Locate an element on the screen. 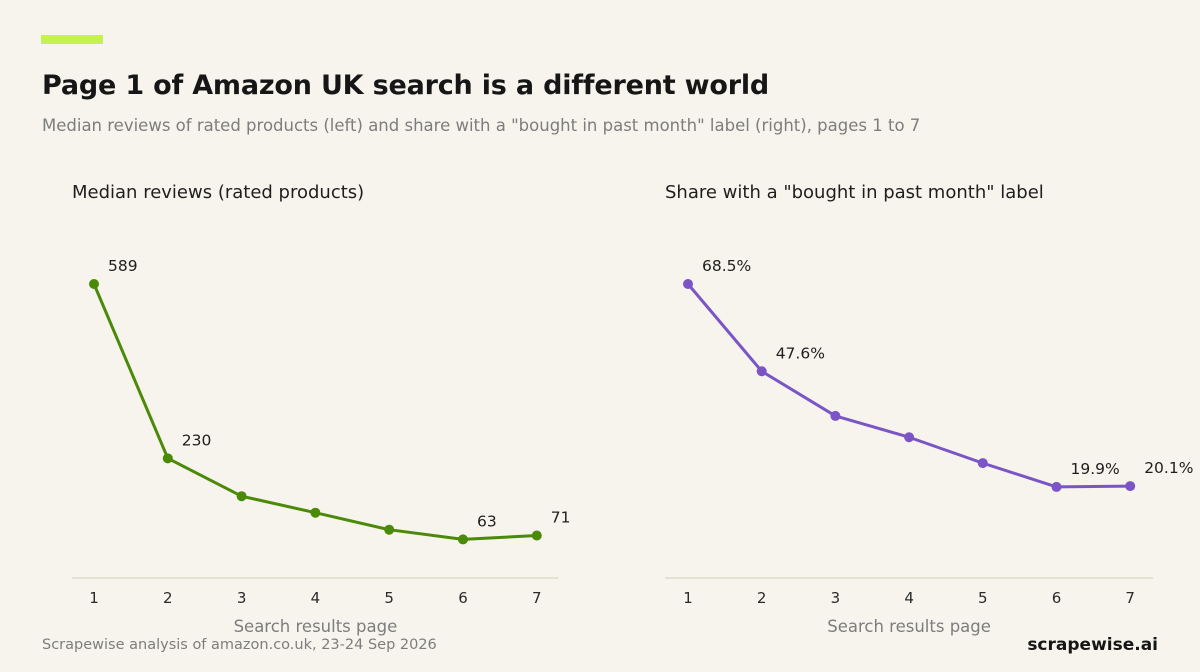 Image resolution: width=1200 pixels, height=672 pixels. accent-bar is located at coordinates (72, 39).